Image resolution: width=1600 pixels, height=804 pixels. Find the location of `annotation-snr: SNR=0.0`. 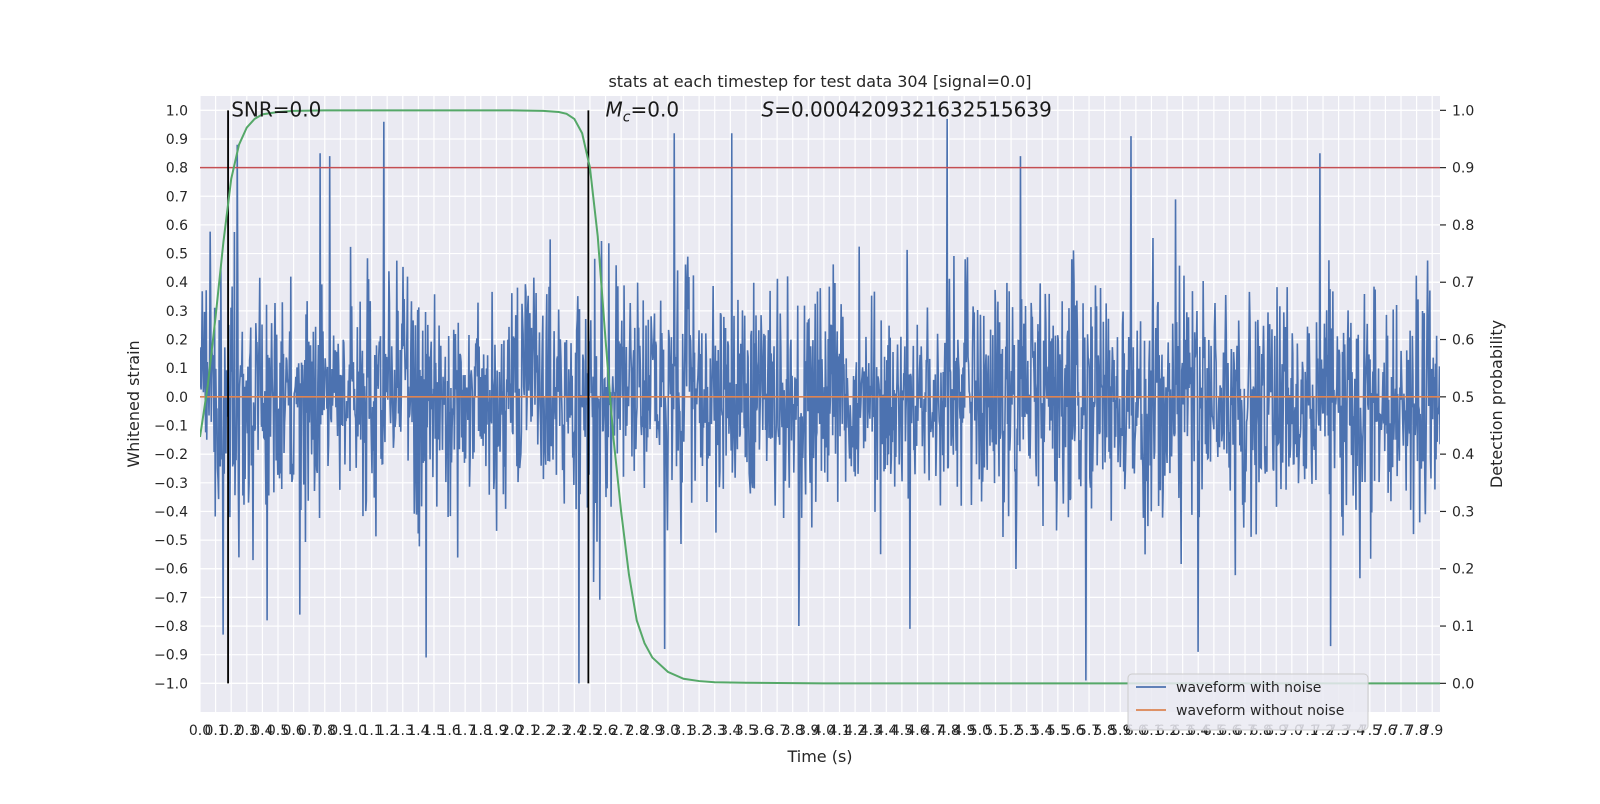

annotation-snr: SNR=0.0 is located at coordinates (276, 109).